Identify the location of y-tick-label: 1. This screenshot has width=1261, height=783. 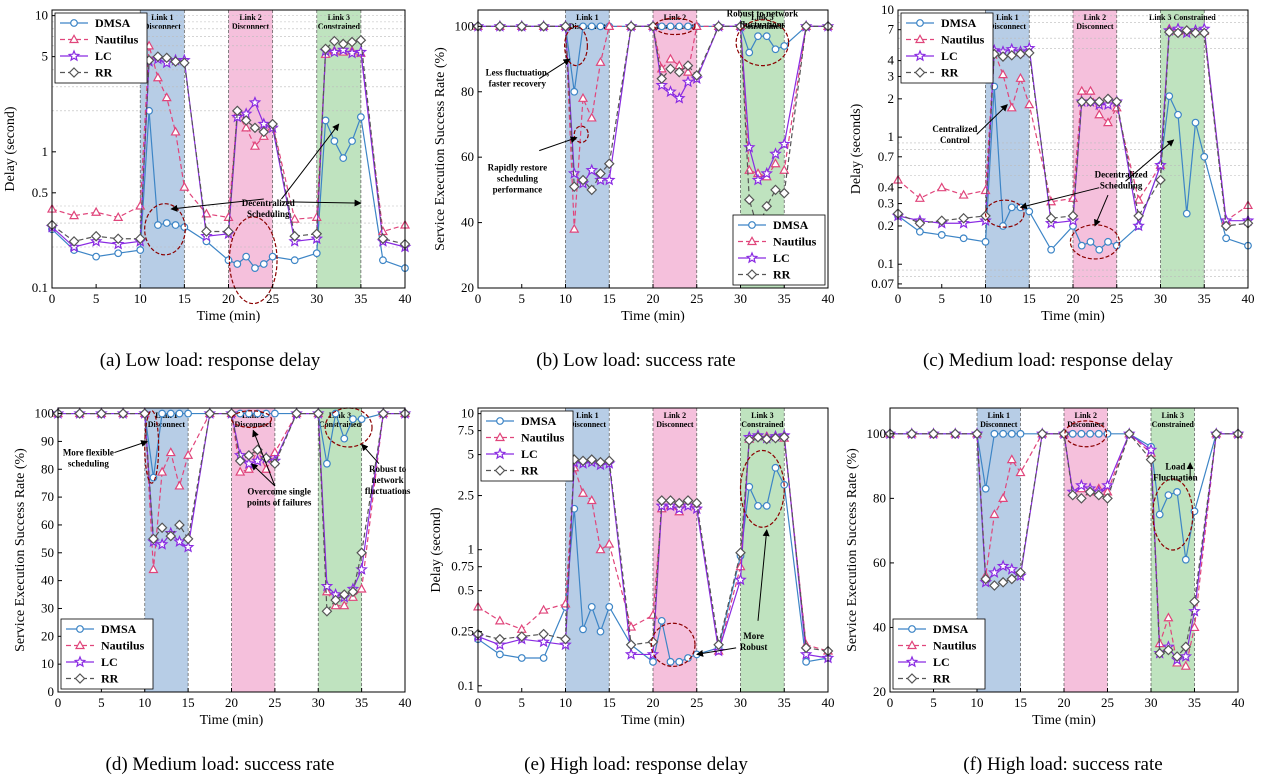
(891, 136).